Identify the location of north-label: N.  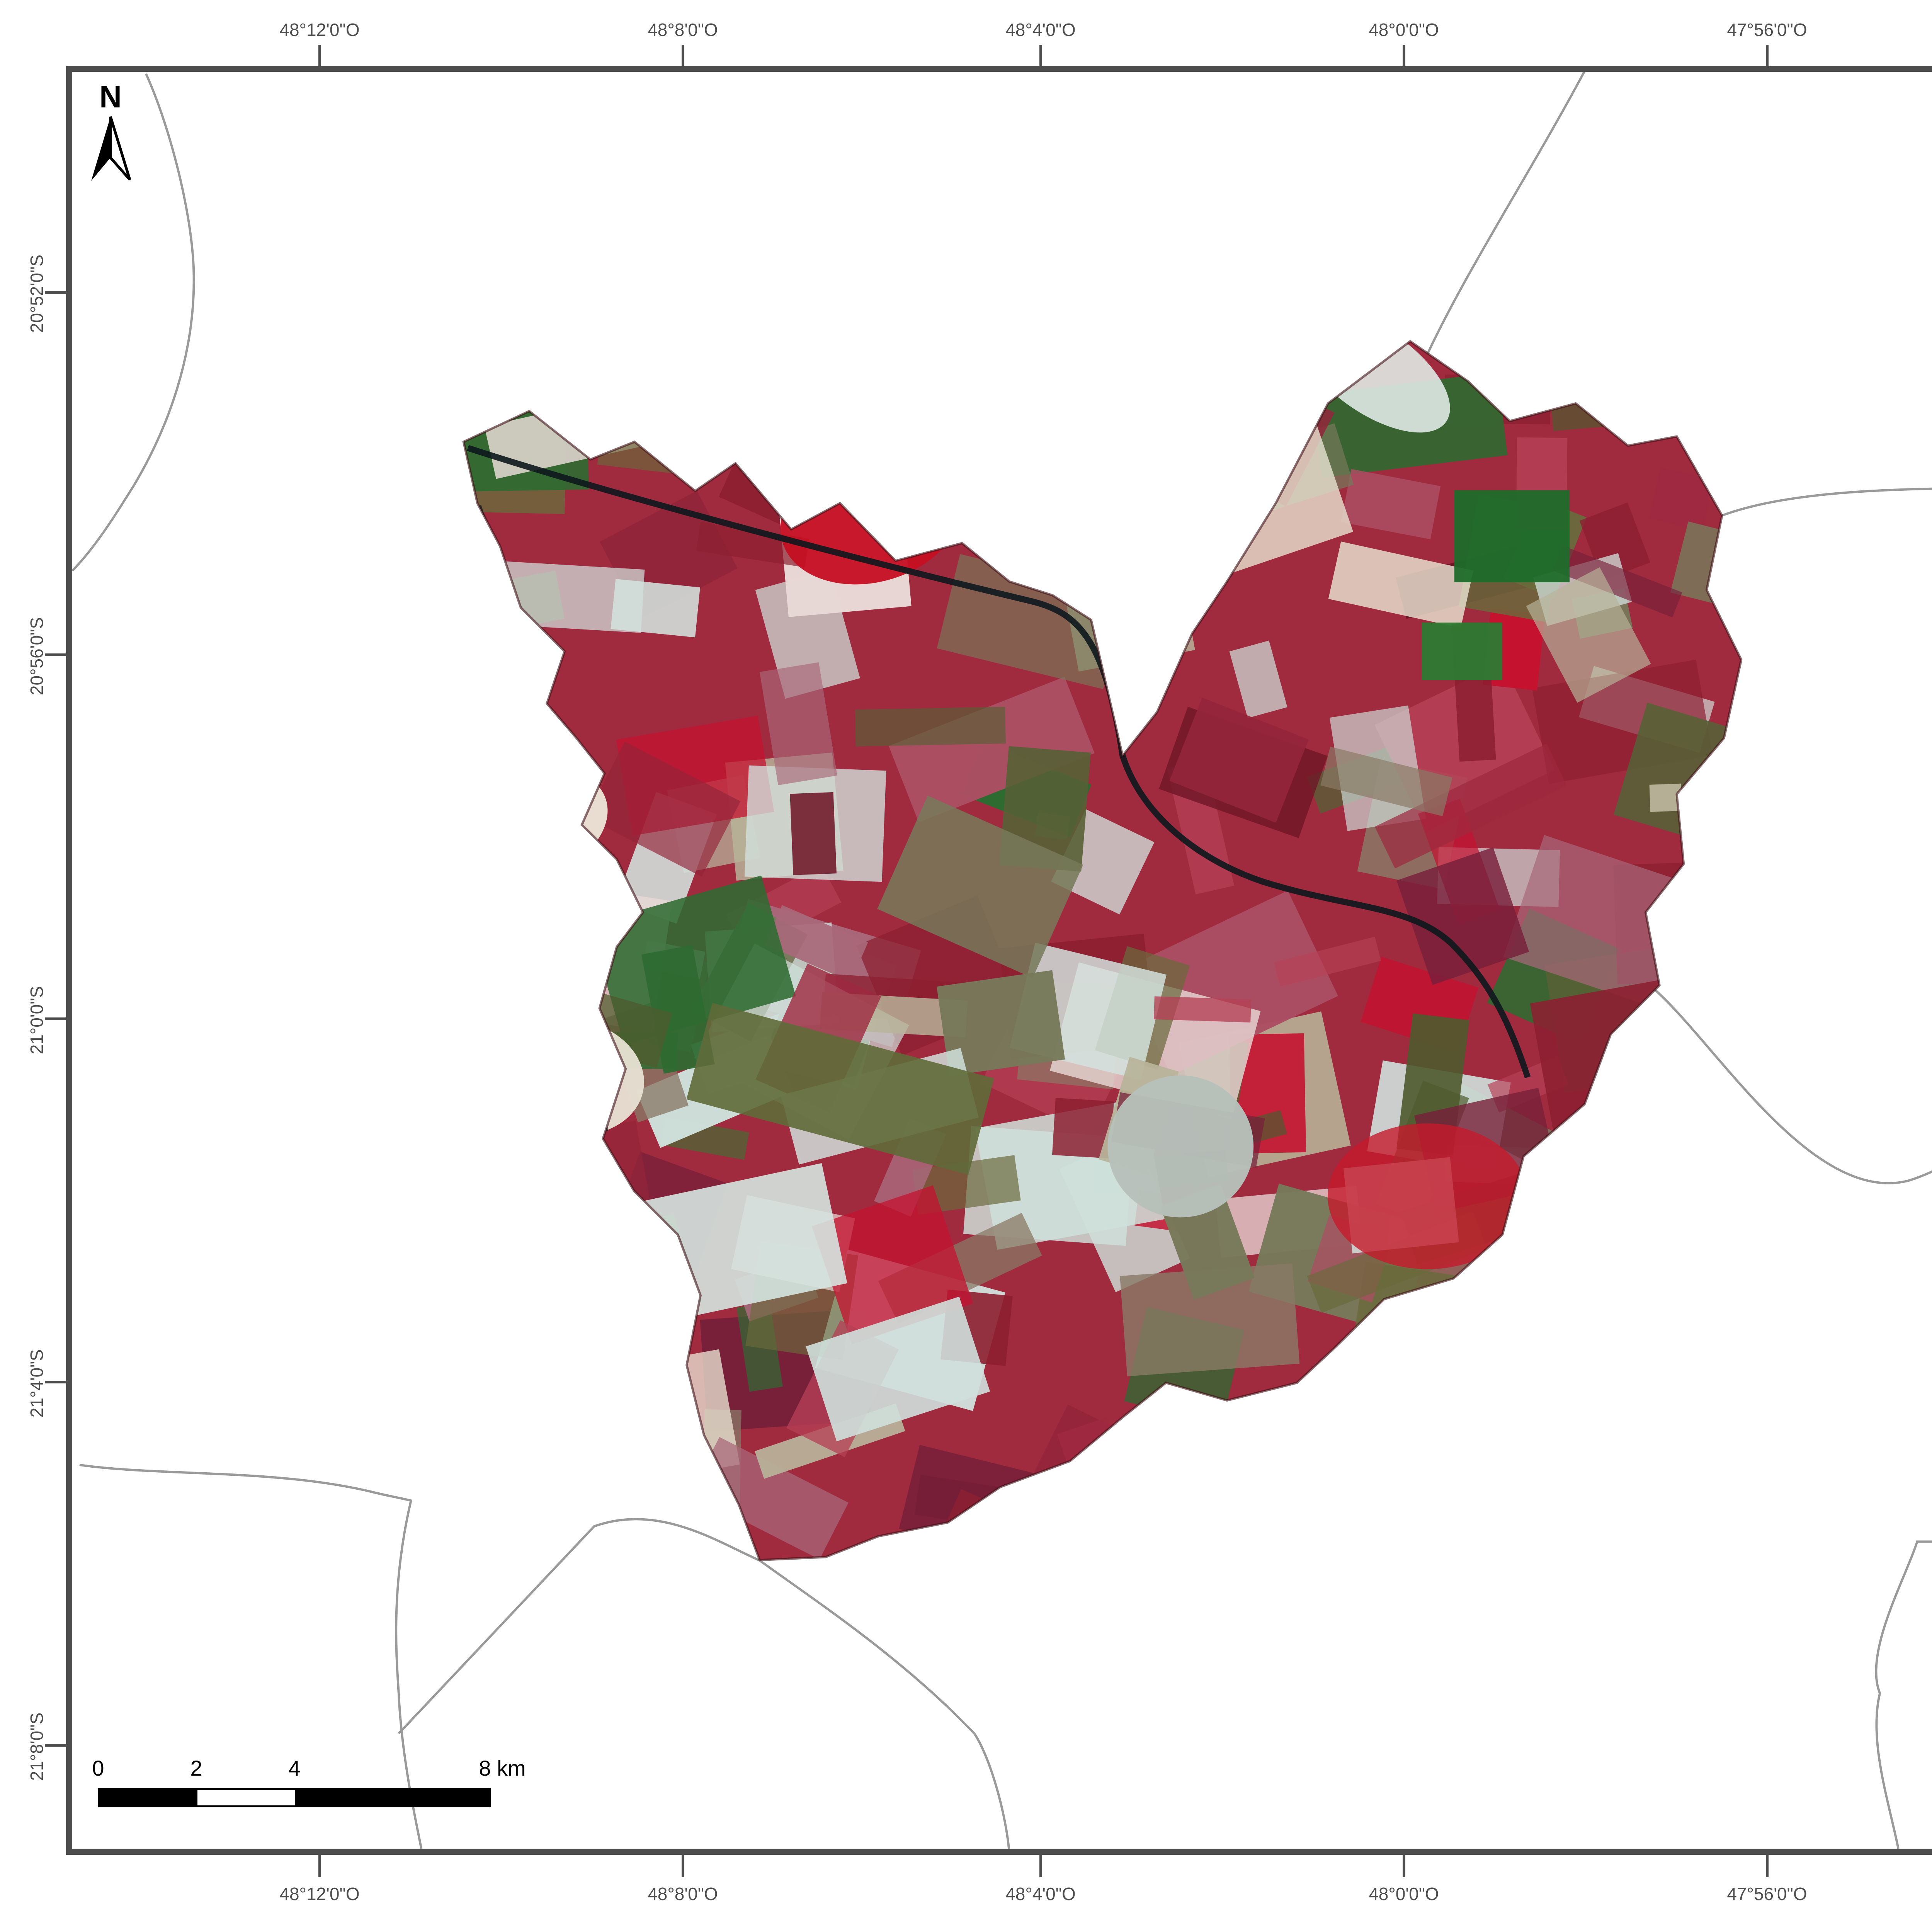
(111, 97).